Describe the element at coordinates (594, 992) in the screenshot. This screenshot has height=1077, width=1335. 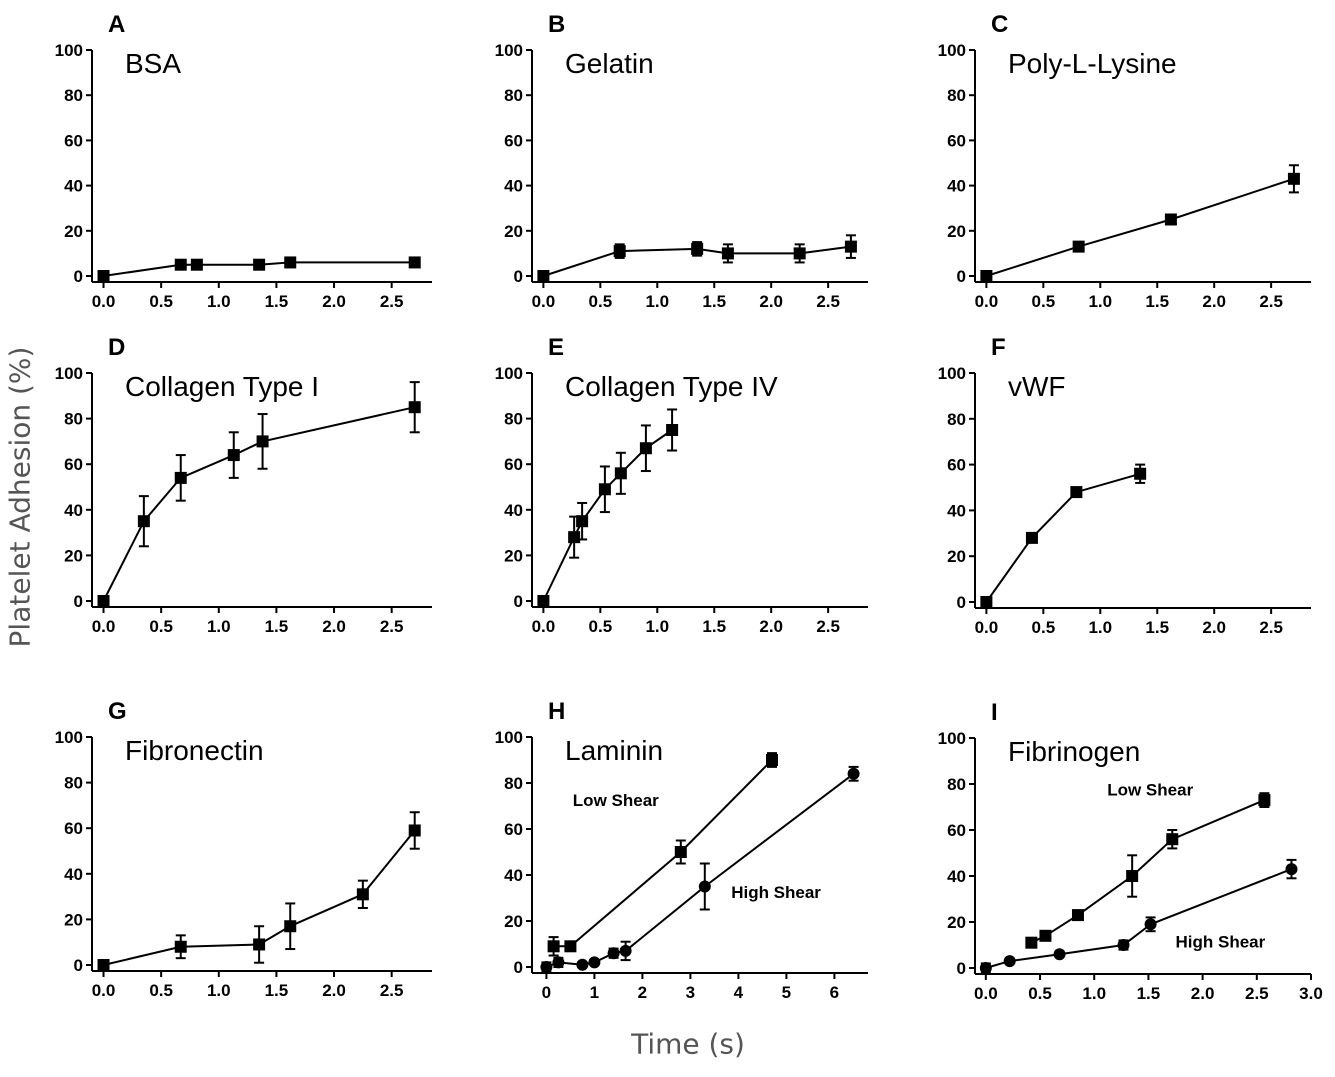
I see `x-tick-label: 1` at that location.